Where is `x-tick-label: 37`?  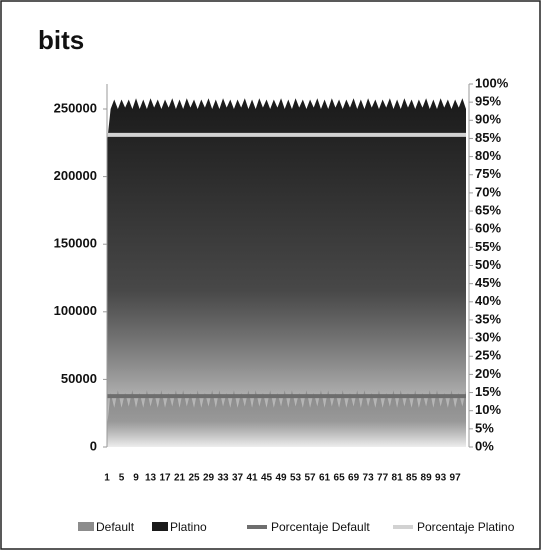 x-tick-label: 37 is located at coordinates (238, 478).